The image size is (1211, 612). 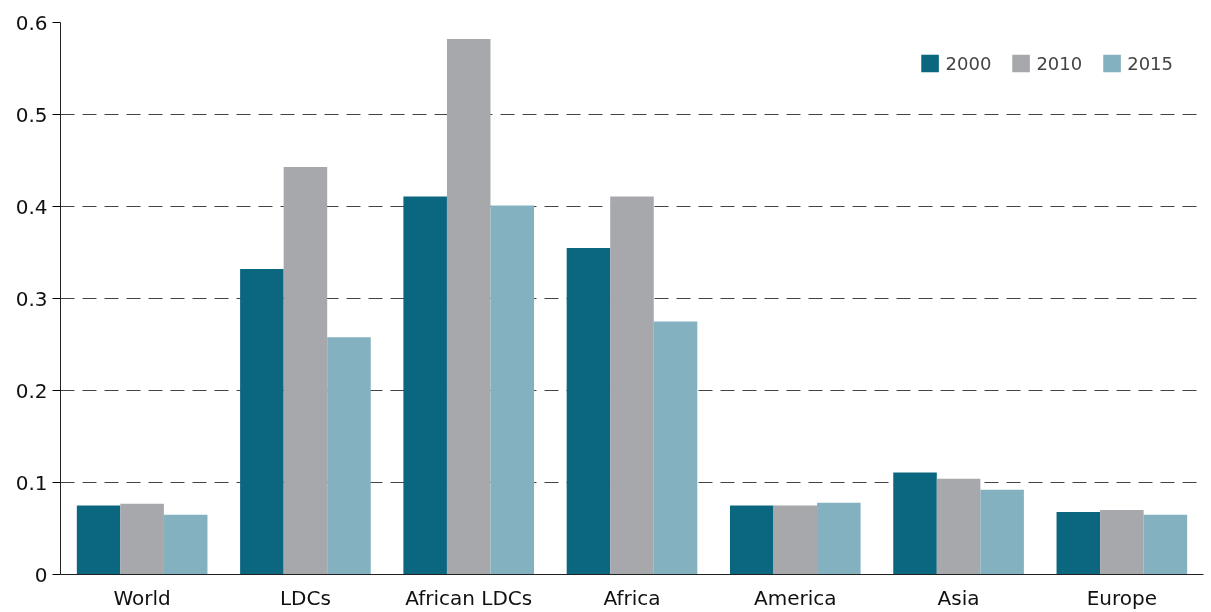 What do you see at coordinates (31, 206) in the screenshot?
I see `y-tick-label: 0.4` at bounding box center [31, 206].